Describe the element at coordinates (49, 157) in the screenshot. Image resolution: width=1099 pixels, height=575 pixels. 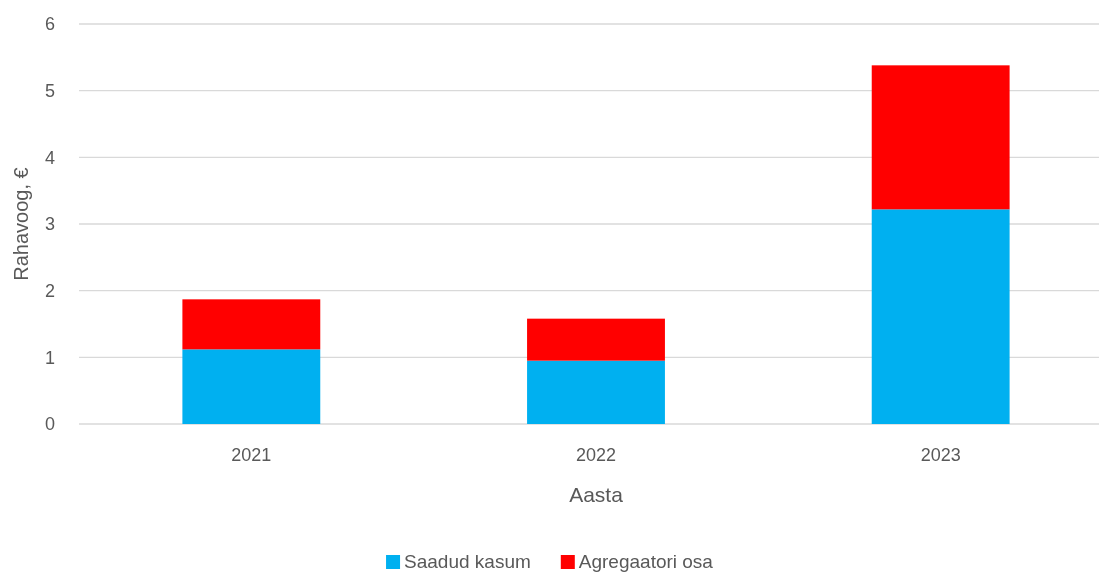
I see `y-tick-label: 4` at that location.